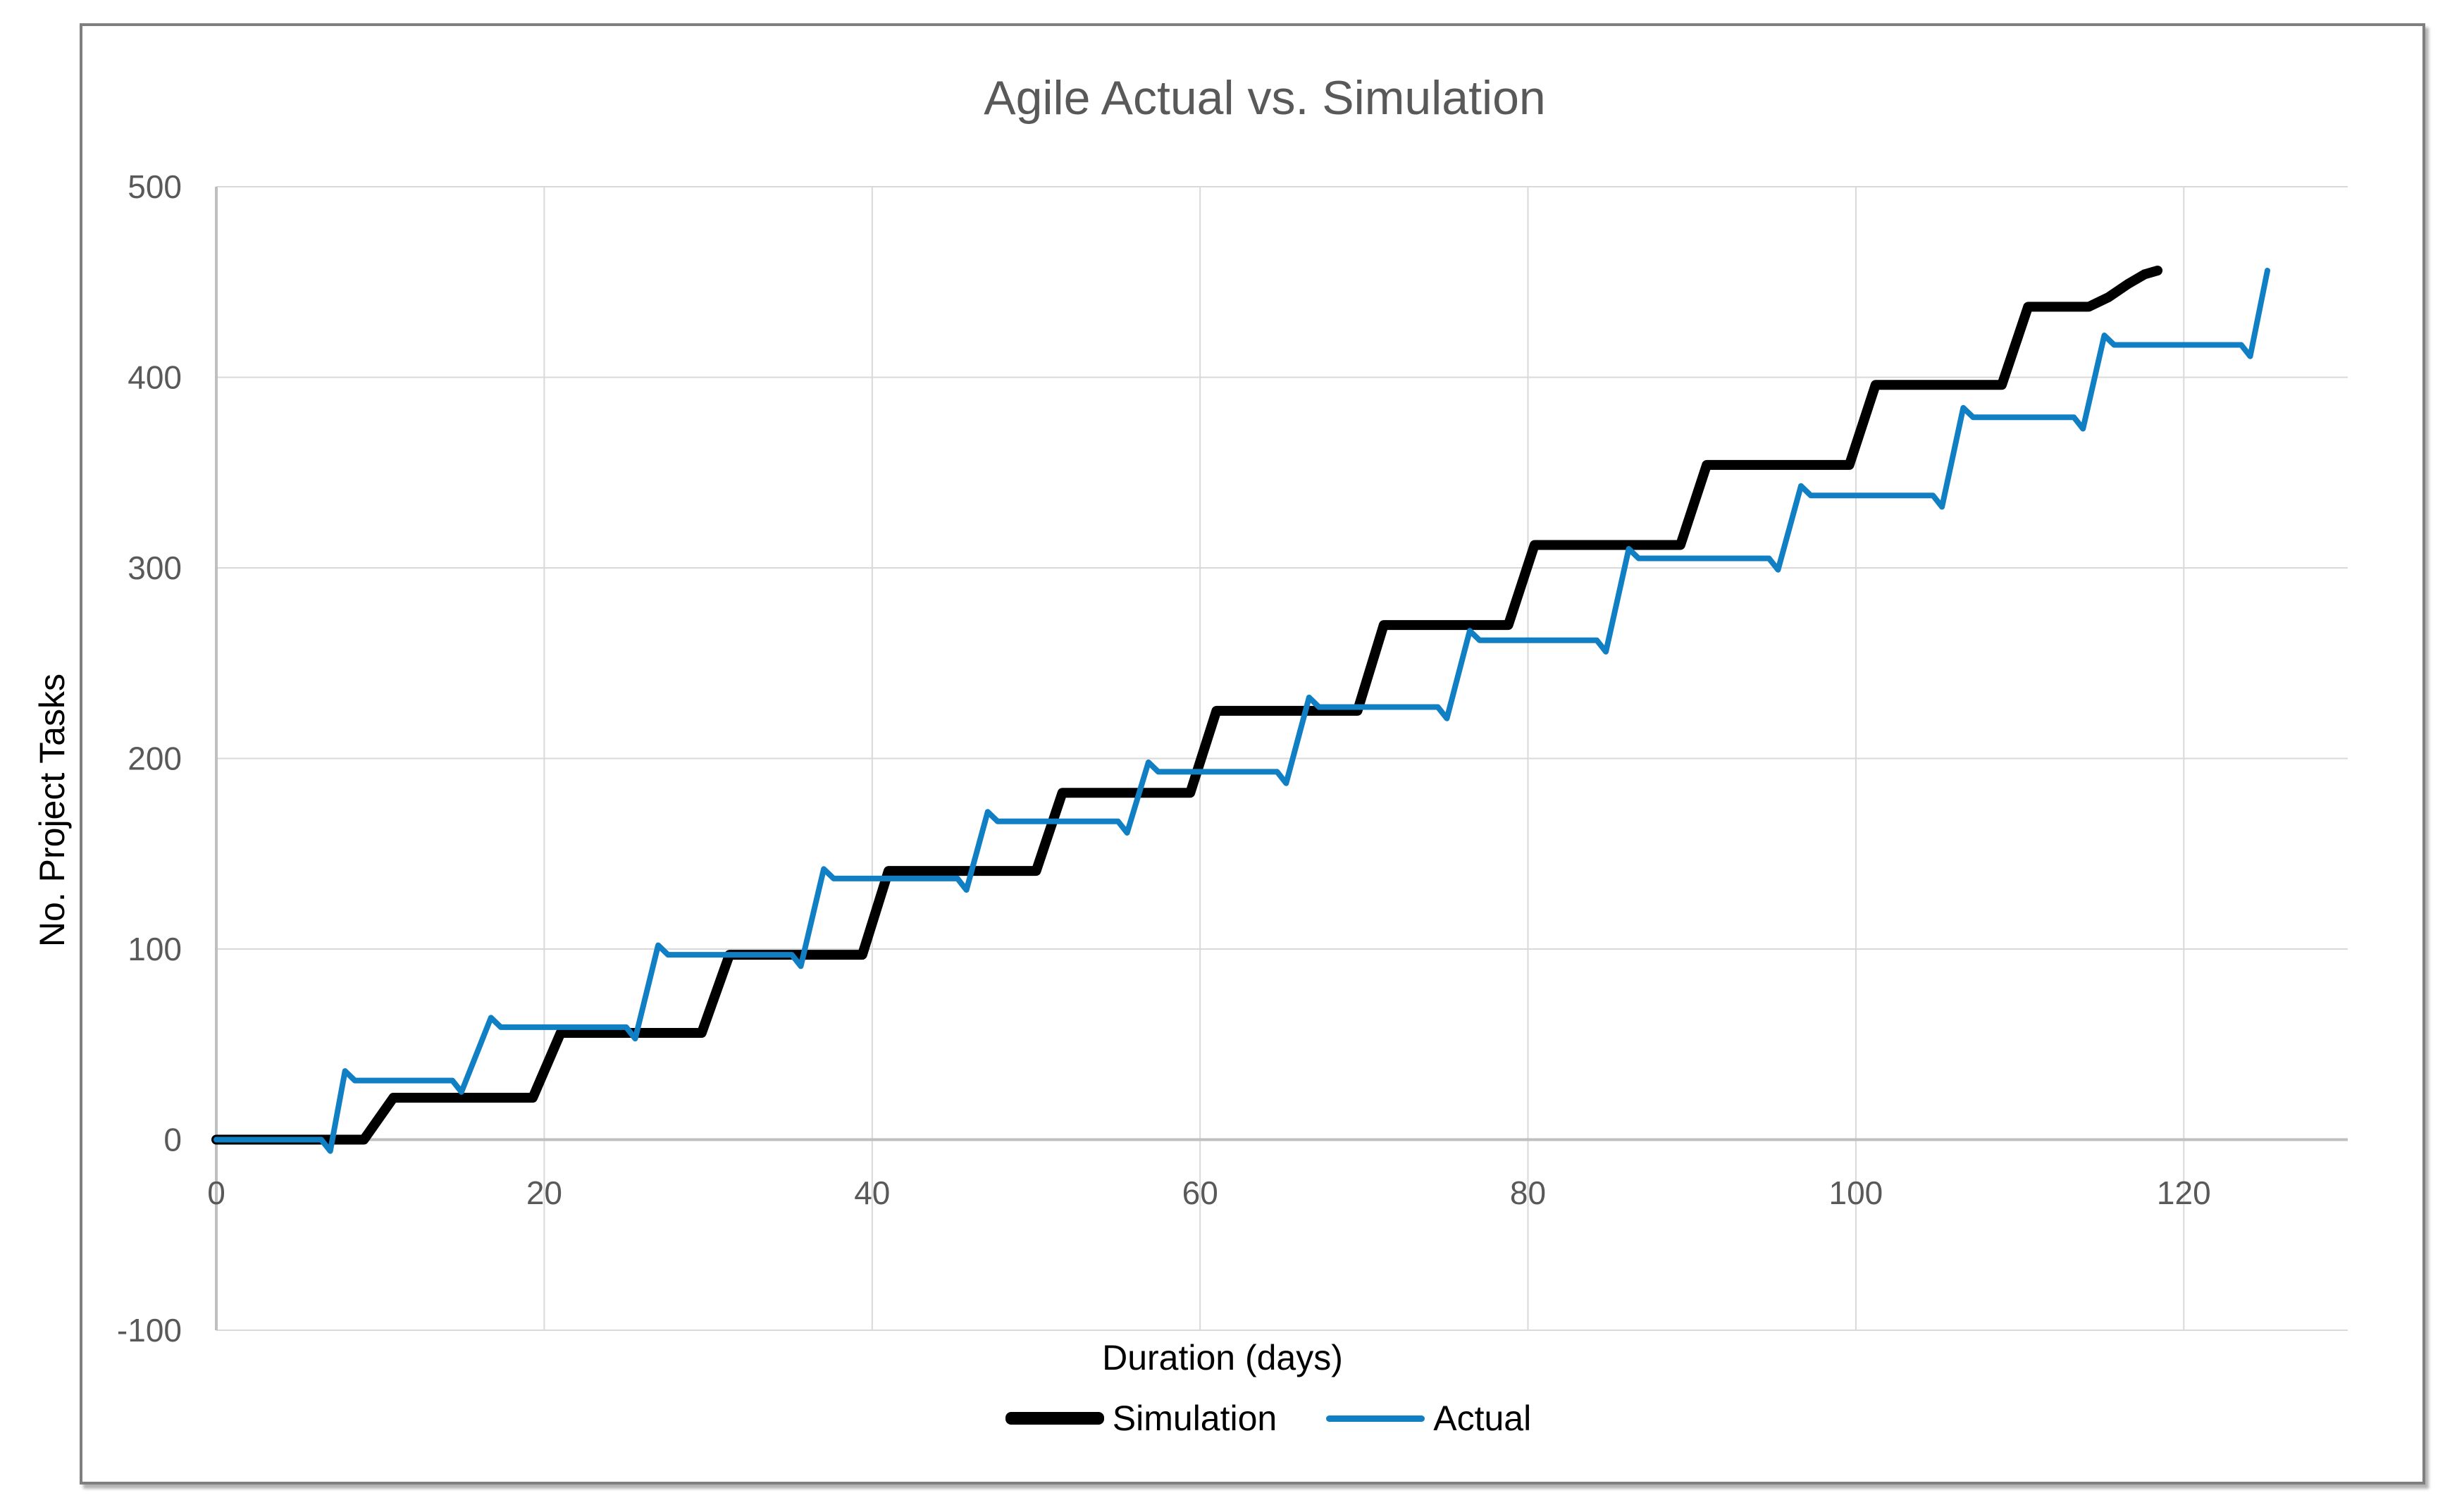 This screenshot has width=2445, height=1512. Describe the element at coordinates (155, 186) in the screenshot. I see `y-tick-label: 500` at that location.